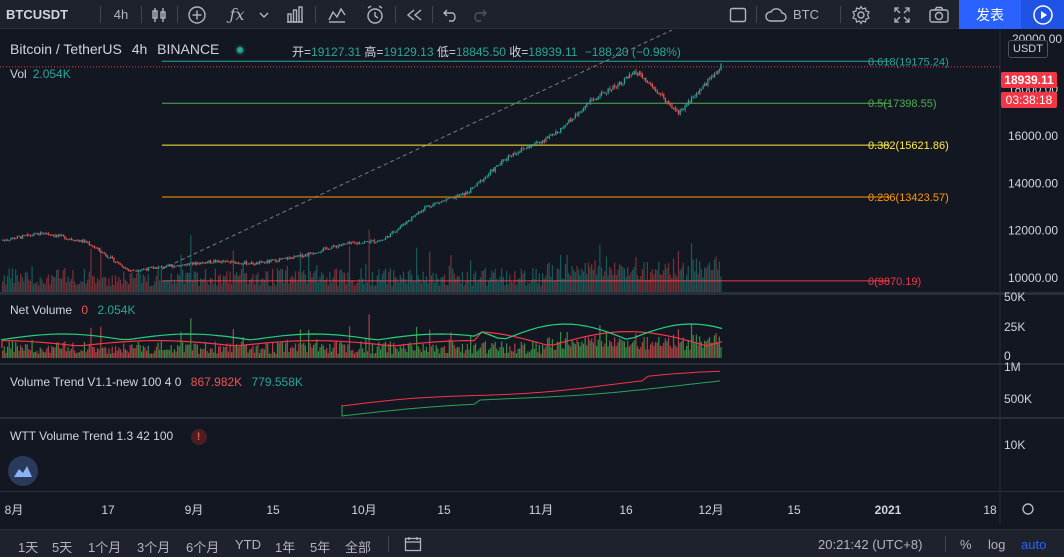  What do you see at coordinates (154, 547) in the screenshot?
I see `range-3m: 3个月` at bounding box center [154, 547].